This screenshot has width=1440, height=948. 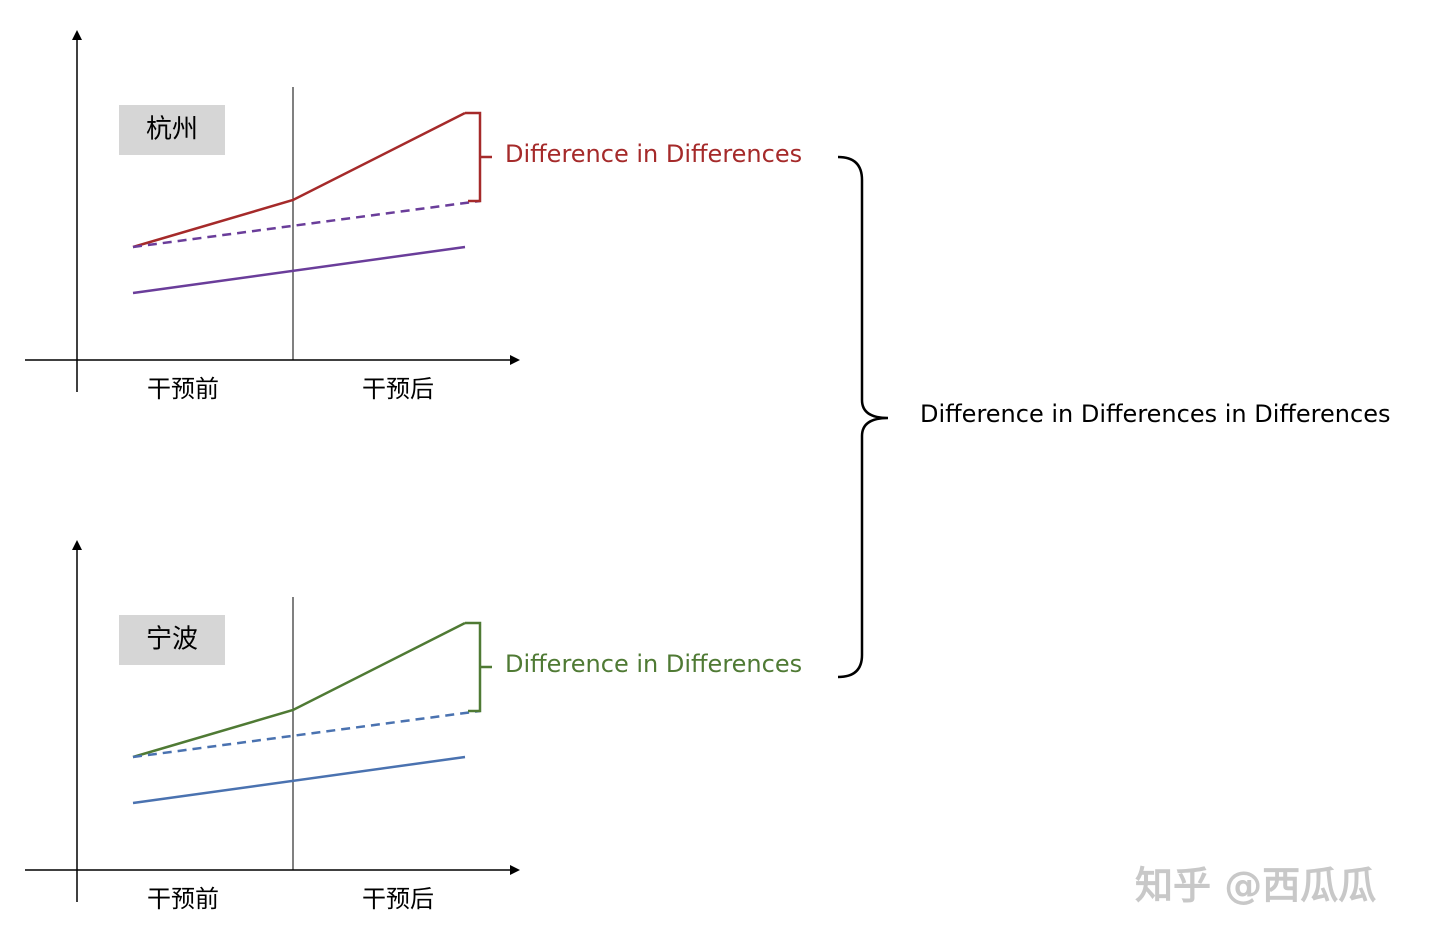 I want to click on outer-brace, so click(x=863, y=417).